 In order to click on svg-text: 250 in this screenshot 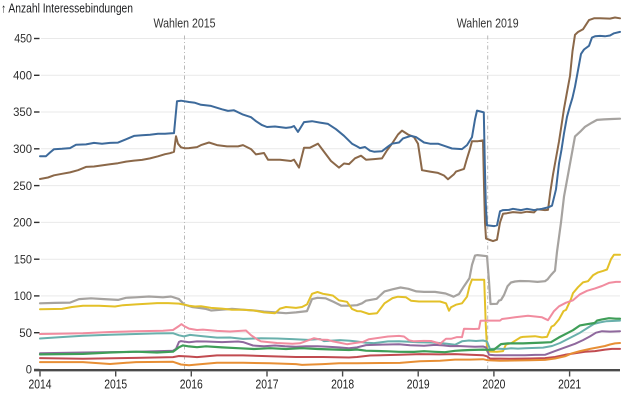, I will do `click(22, 186)`.